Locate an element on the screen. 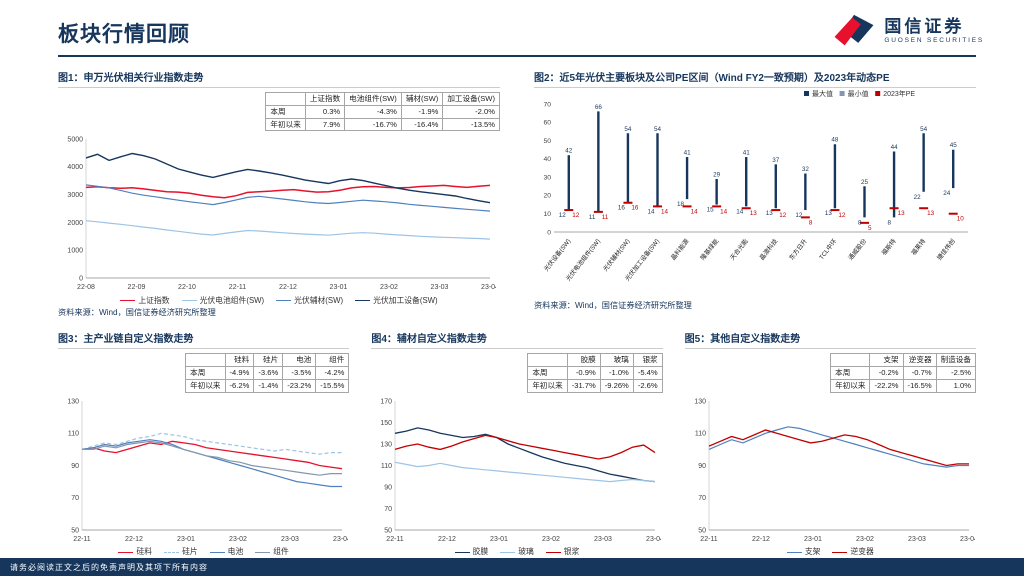 Image resolution: width=1024 pixels, height=576 pixels. brand-name-en: GUOSEN SECURITIES is located at coordinates (934, 41).